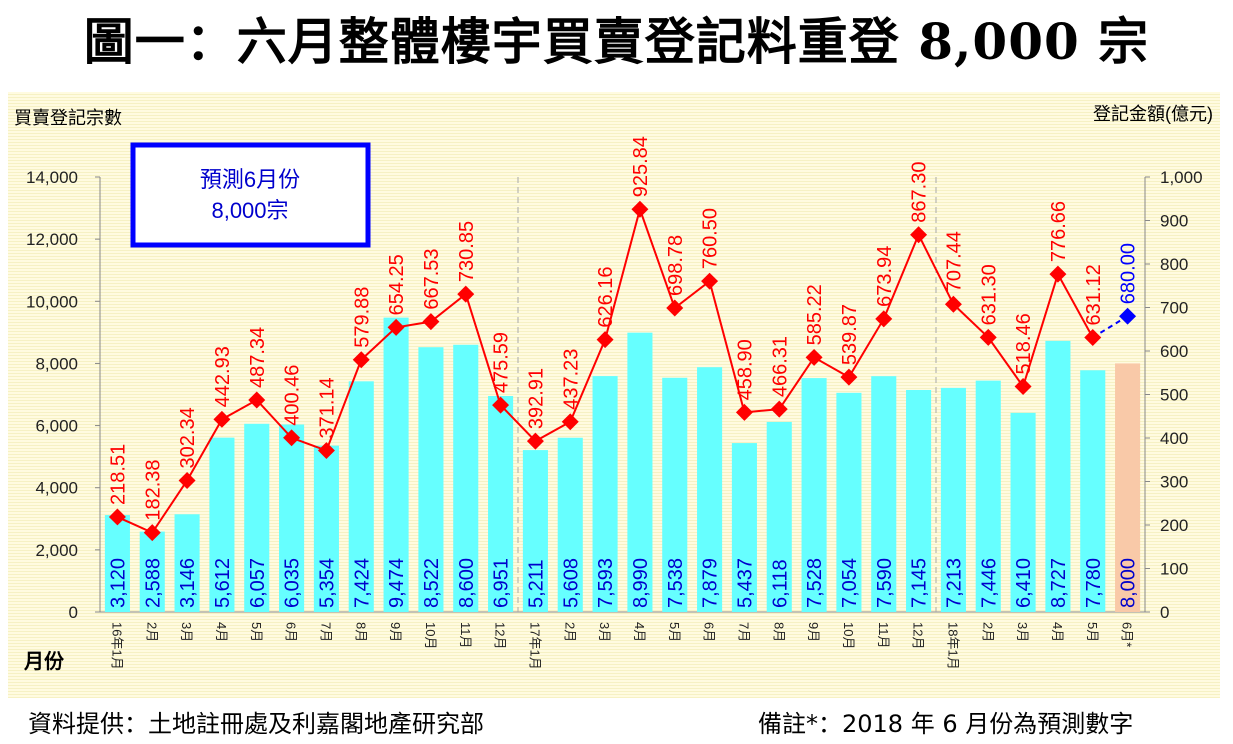  Describe the element at coordinates (1174, 525) in the screenshot. I see `right-tick-label: 200` at that location.